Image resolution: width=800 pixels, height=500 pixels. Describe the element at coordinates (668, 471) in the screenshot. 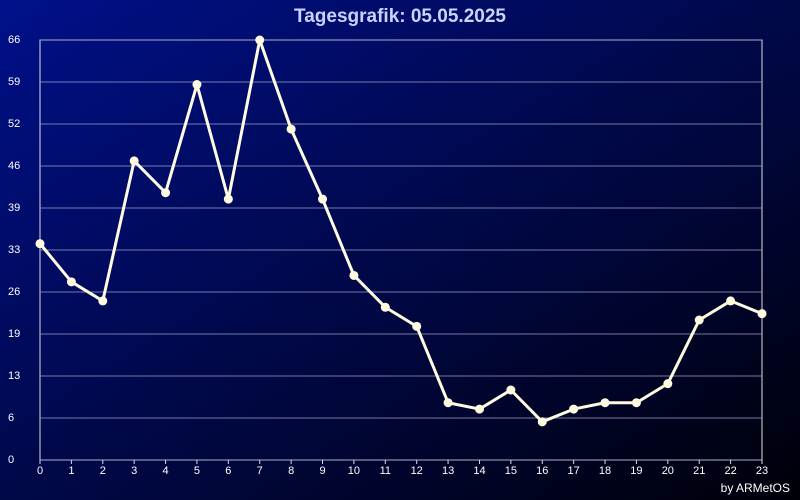

I see `x-tick-label: 20` at that location.